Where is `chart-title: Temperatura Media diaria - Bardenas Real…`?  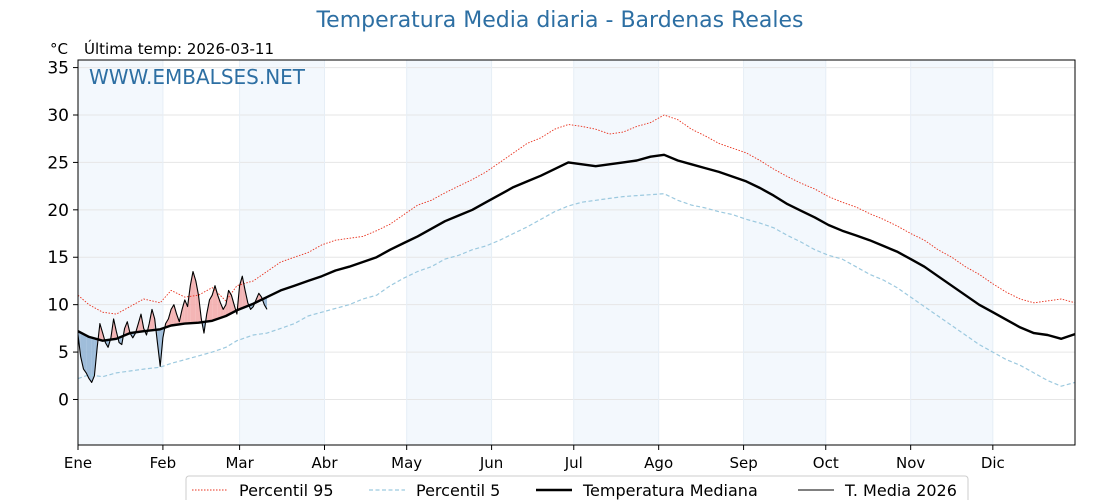
chart-title: Temperatura Media diaria - Bardenas Real… is located at coordinates (560, 20).